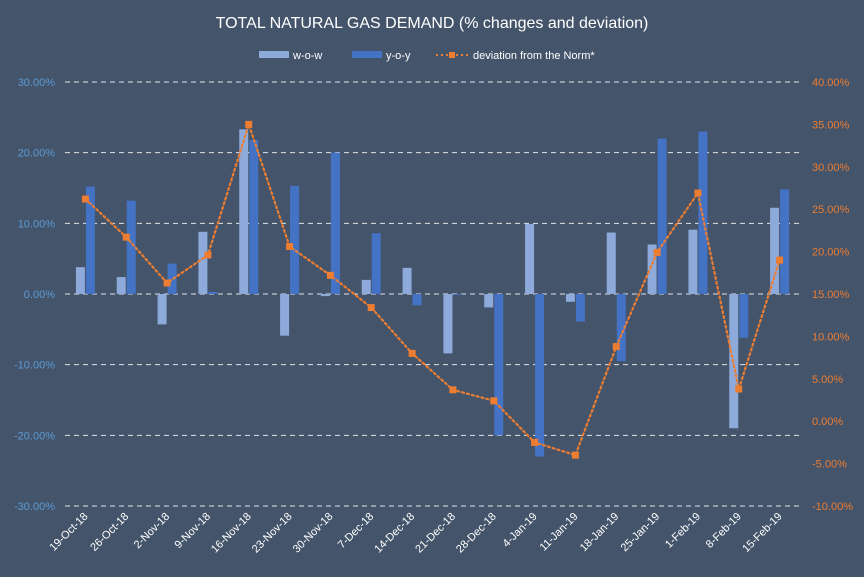 This screenshot has height=577, width=864. Describe the element at coordinates (307, 56) in the screenshot. I see `legend-label-wow: w-o-w` at that location.